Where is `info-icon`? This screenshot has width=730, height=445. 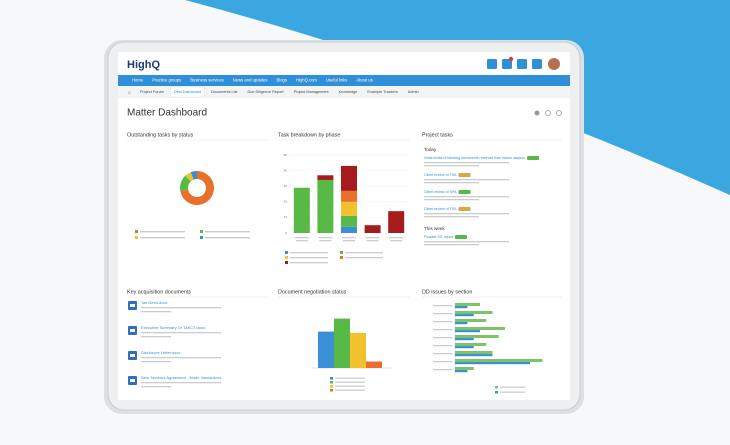
info-icon is located at coordinates (559, 113).